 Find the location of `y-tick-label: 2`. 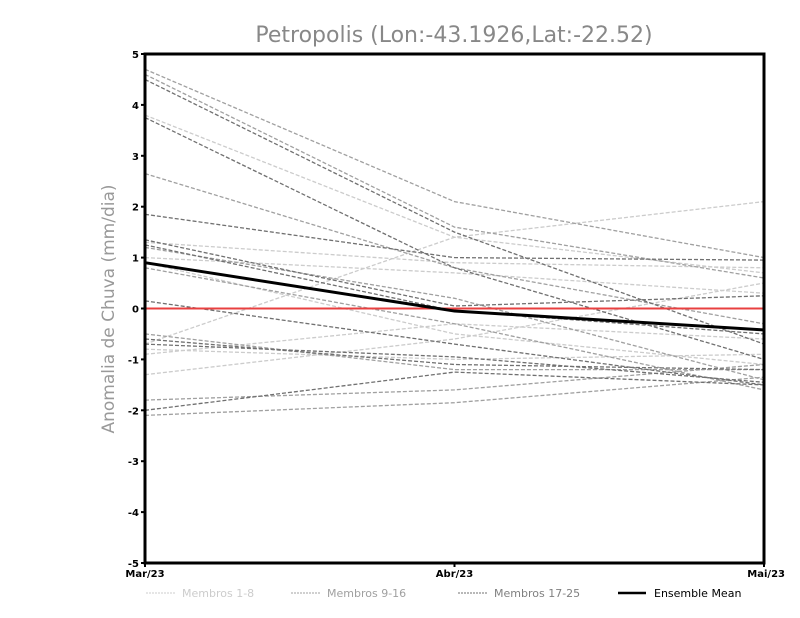

y-tick-label: 2 is located at coordinates (135, 208).